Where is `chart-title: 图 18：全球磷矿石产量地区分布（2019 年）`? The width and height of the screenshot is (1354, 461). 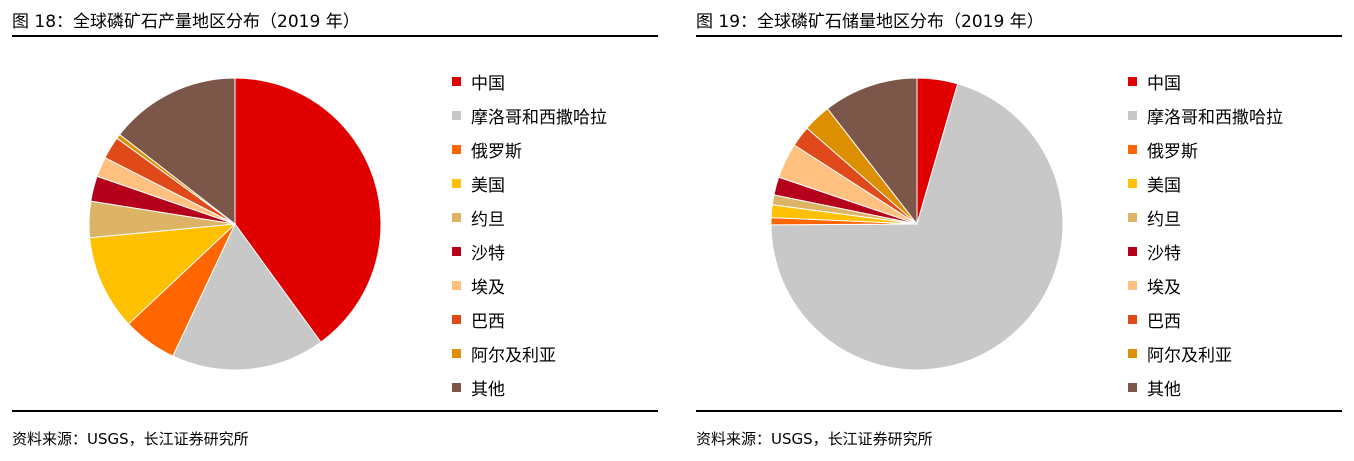
chart-title: 图 18：全球磷矿石产量地区分布（2019 年） is located at coordinates (186, 22).